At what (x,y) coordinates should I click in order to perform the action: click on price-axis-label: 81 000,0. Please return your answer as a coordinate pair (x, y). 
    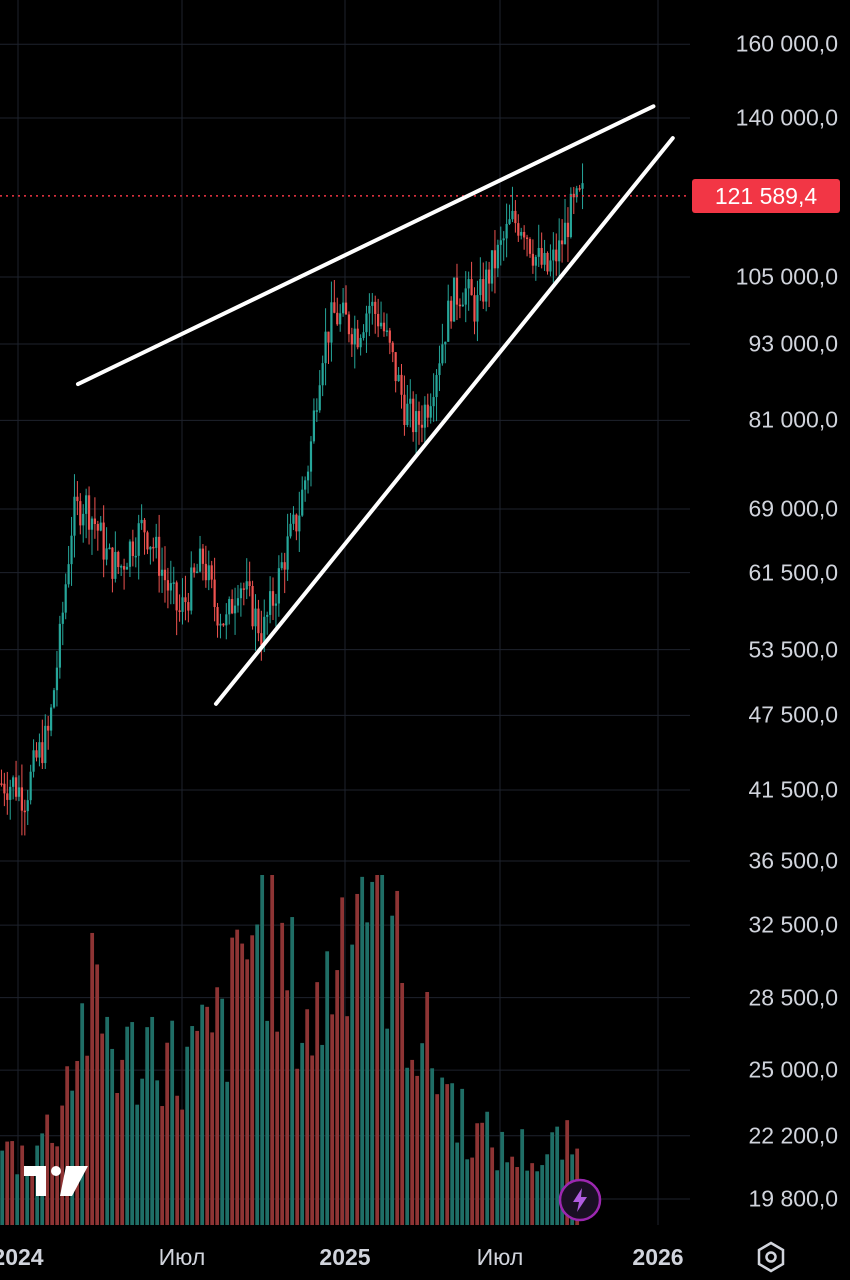
    Looking at the image, I should click on (793, 419).